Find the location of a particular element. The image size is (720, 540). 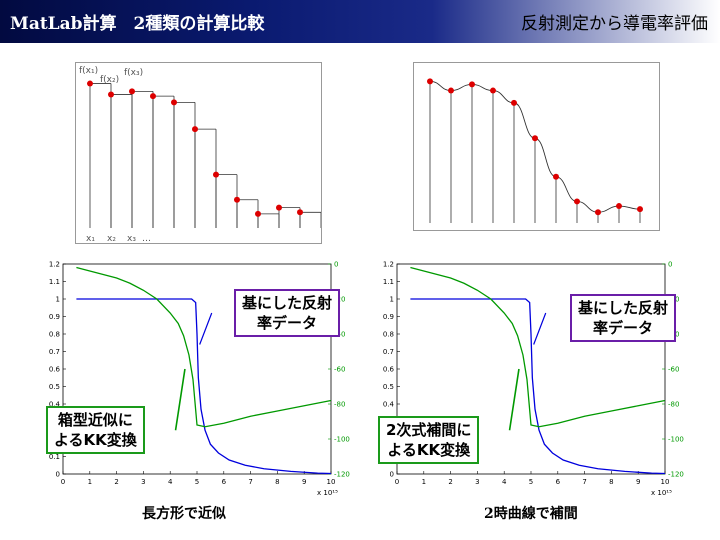

label-x2: x₂ is located at coordinates (111, 238).